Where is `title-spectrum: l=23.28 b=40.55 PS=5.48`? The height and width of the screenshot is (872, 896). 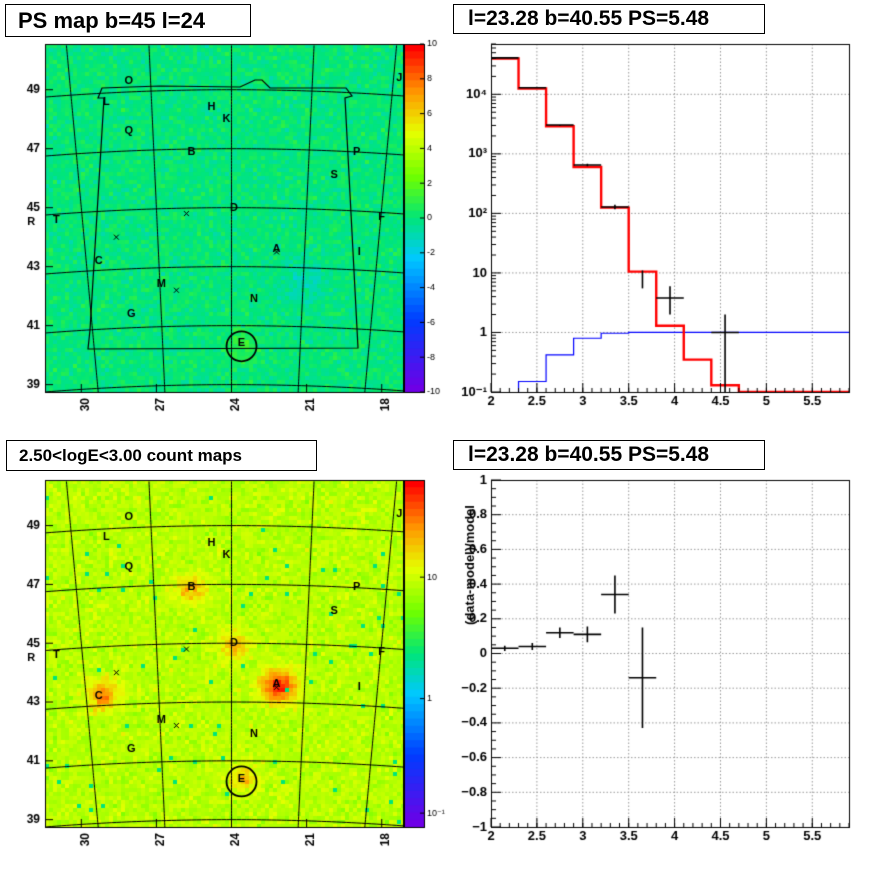 title-spectrum: l=23.28 b=40.55 PS=5.48 is located at coordinates (609, 19).